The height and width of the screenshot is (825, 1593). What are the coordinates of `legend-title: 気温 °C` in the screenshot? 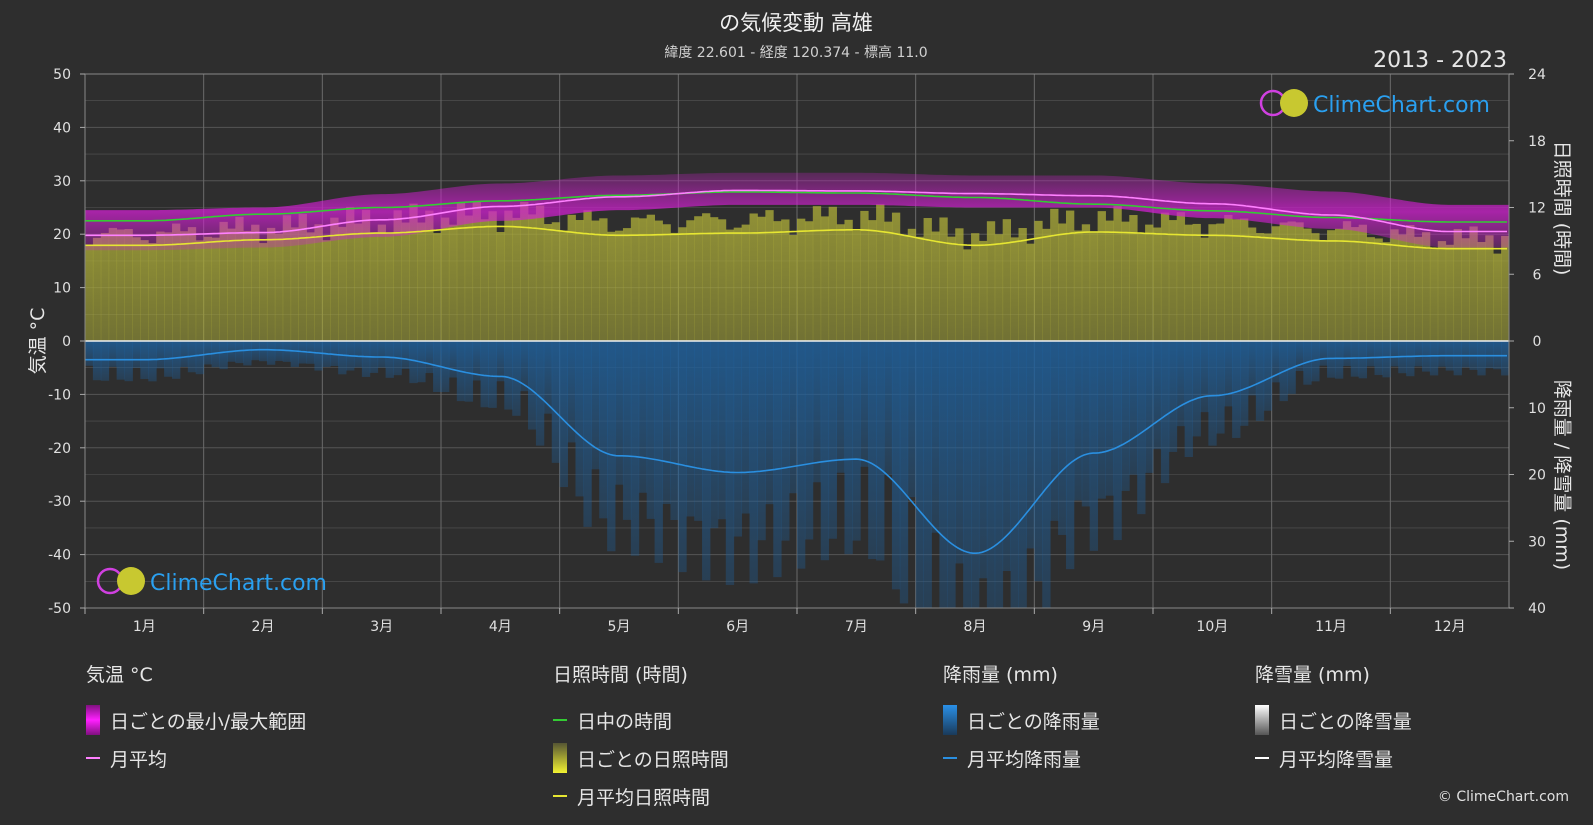 It's located at (119, 675).